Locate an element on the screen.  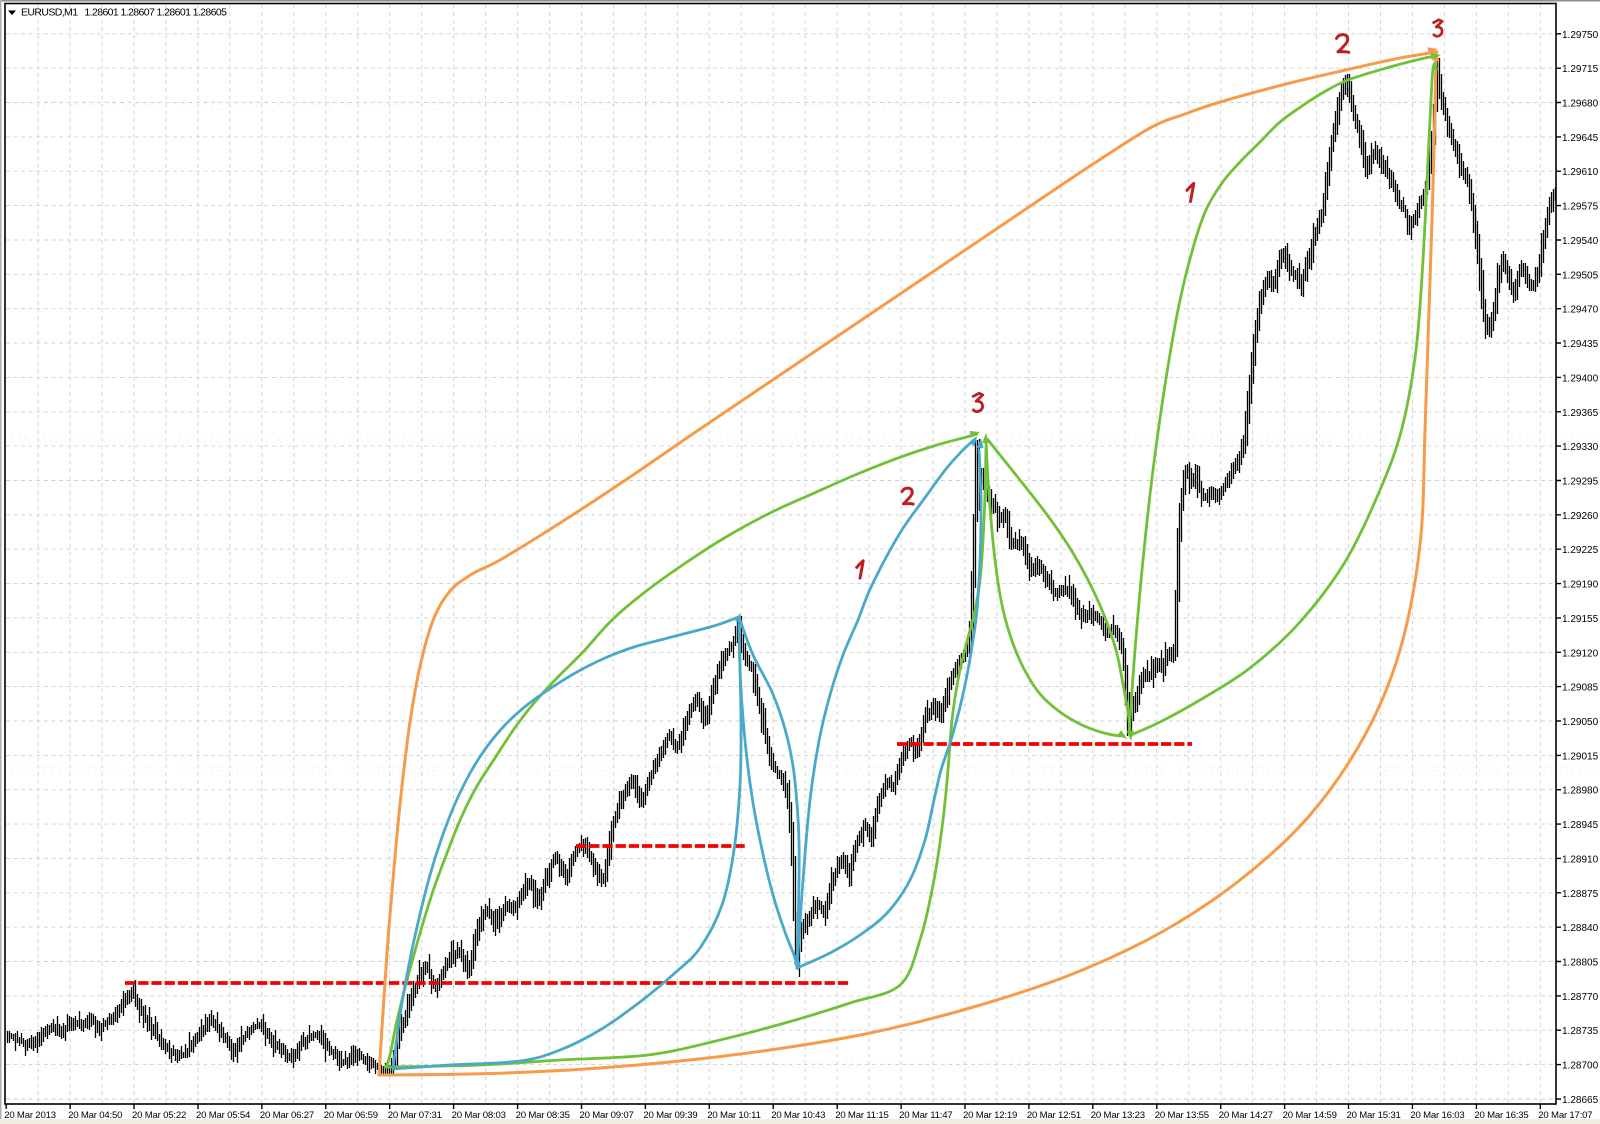
svg-text: 20 Mar 12:51 is located at coordinates (1054, 1115).